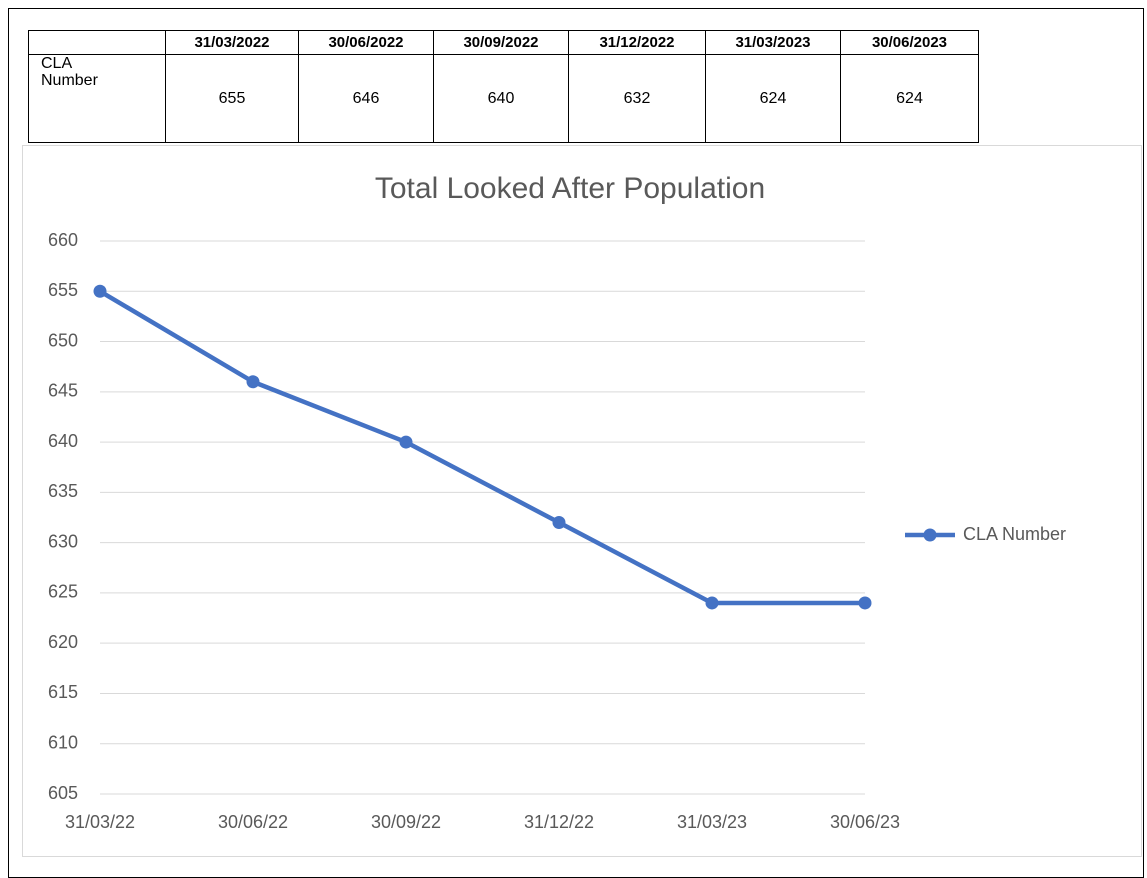 The width and height of the screenshot is (1147, 878). I want to click on cell: 655, so click(232, 98).